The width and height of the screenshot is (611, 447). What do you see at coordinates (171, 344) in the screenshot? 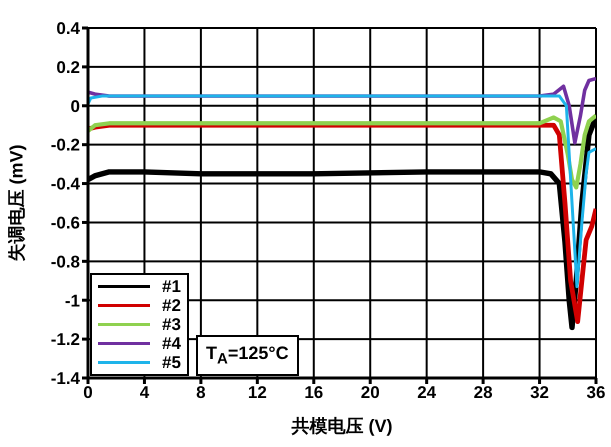
I see `legend-label: #4` at bounding box center [171, 344].